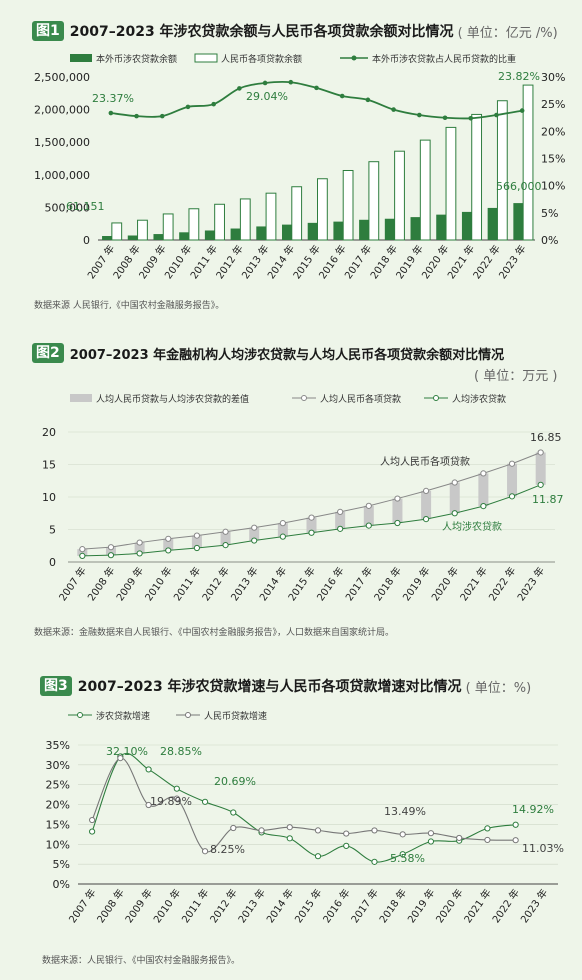  What do you see at coordinates (336, 905) in the screenshot?
I see `chart3-xtick: 2016 年` at bounding box center [336, 905].